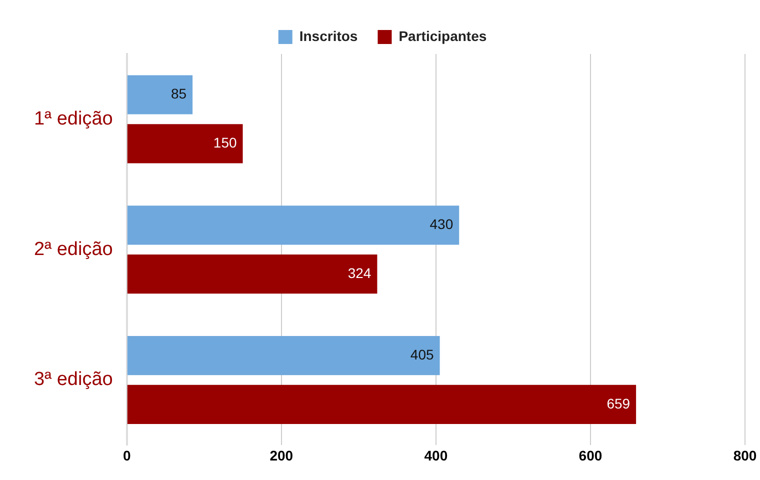 Image resolution: width=760 pixels, height=480 pixels. I want to click on x-tick-label: 600, so click(590, 455).